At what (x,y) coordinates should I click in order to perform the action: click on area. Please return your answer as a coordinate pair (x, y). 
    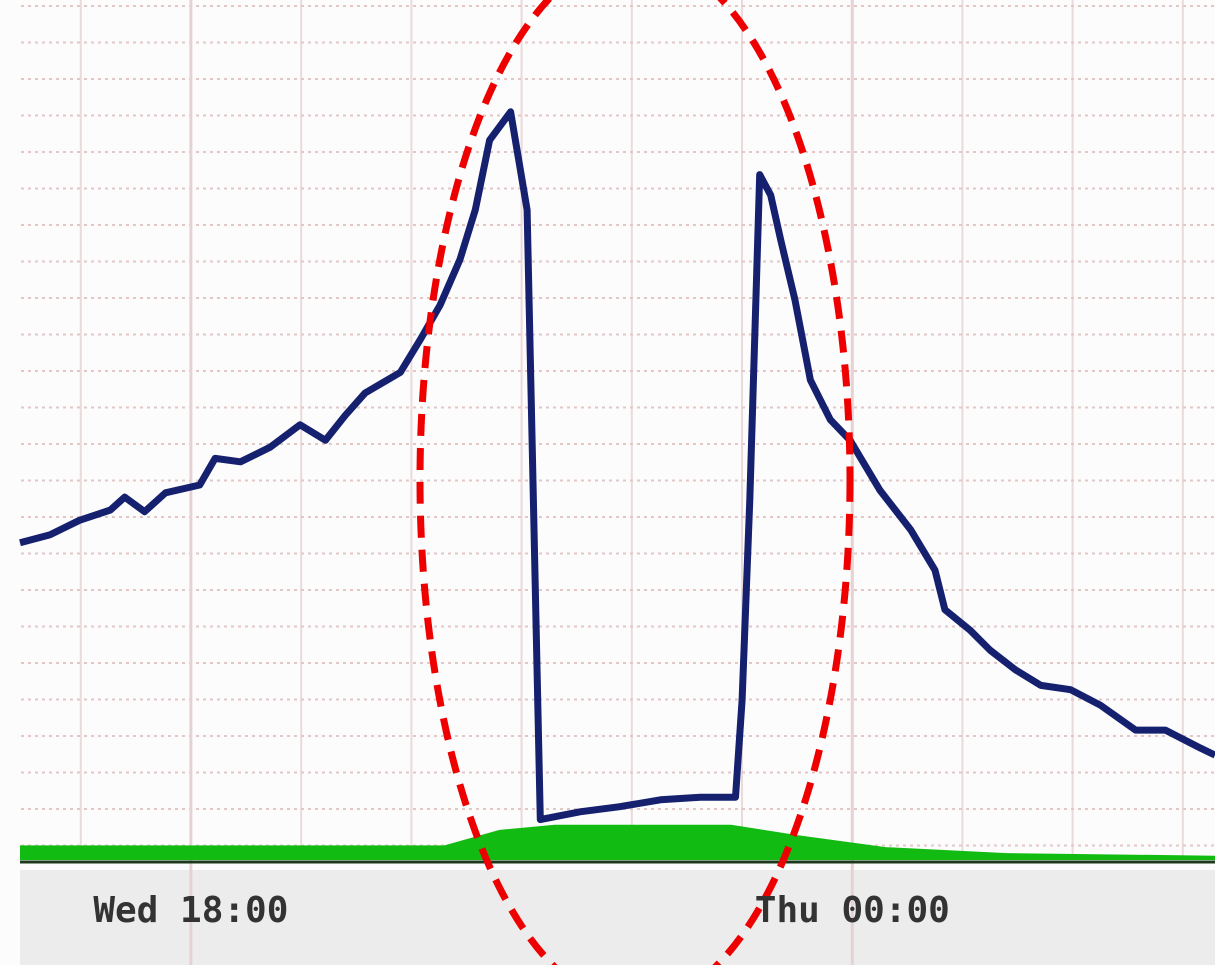
    Looking at the image, I should click on (617, 842).